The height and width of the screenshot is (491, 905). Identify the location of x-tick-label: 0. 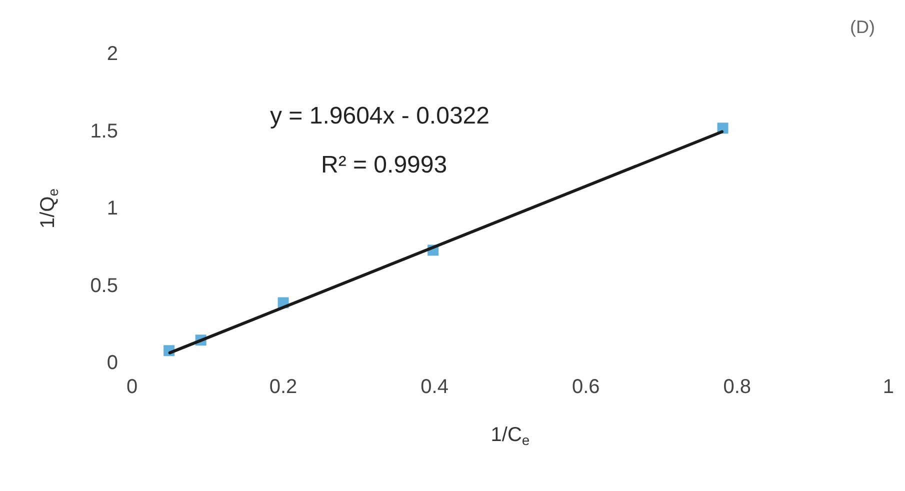
(132, 387).